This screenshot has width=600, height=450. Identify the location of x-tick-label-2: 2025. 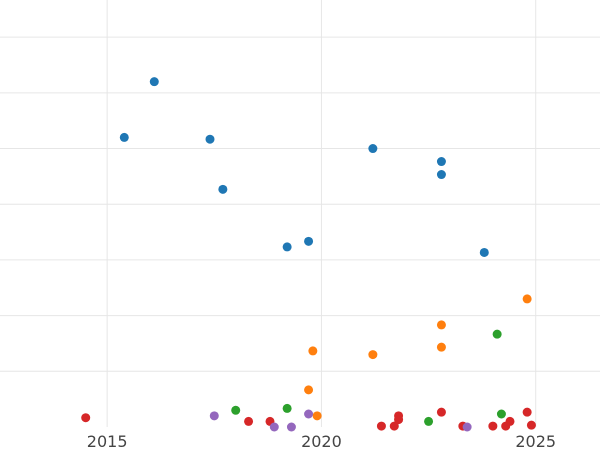
(535, 441).